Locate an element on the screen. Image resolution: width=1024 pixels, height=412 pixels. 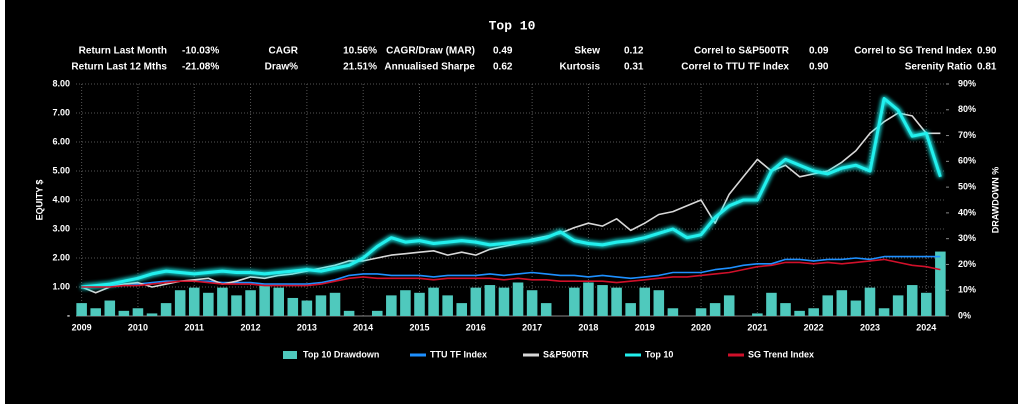
stat-value: 10.56% is located at coordinates (360, 51).